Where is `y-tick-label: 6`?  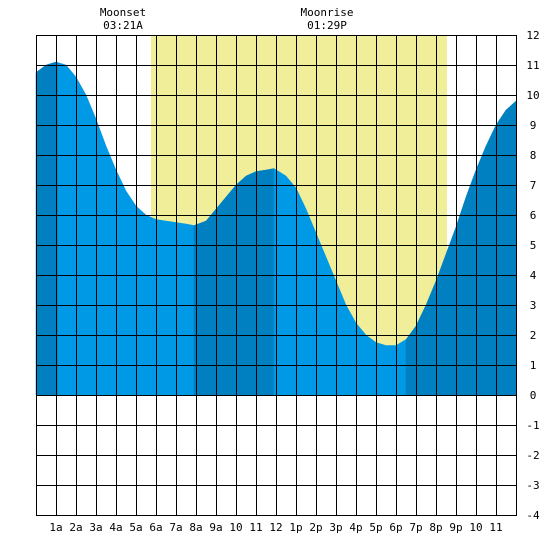 y-tick-label: 6 is located at coordinates (533, 215).